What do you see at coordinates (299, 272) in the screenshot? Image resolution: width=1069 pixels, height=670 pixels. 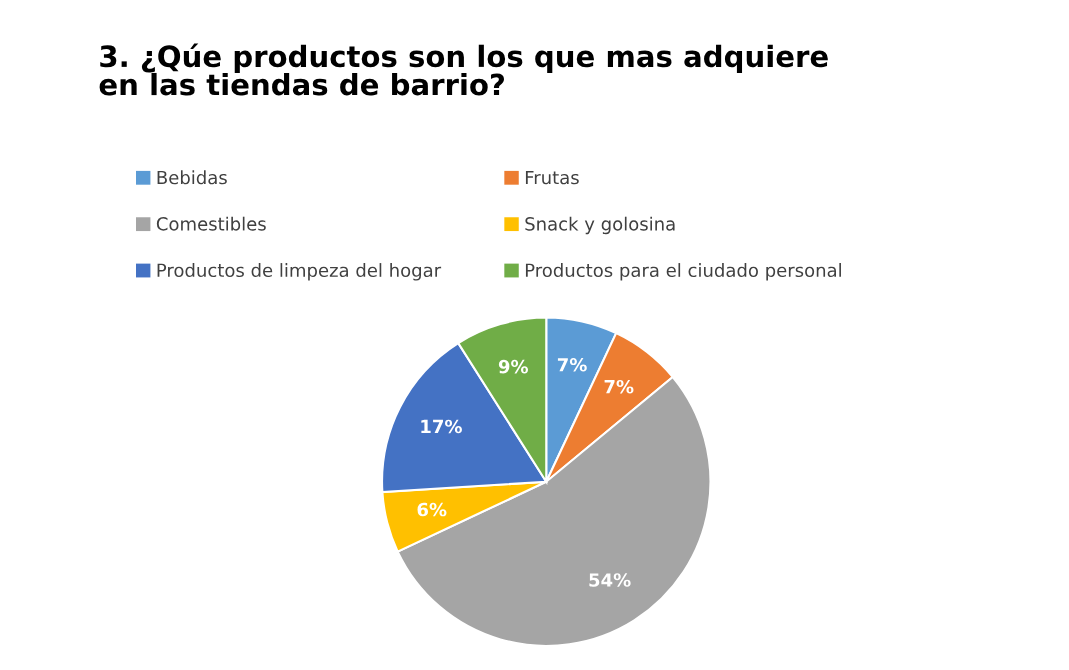 I see `legend-label: Productos de limpeza del hogar` at bounding box center [299, 272].